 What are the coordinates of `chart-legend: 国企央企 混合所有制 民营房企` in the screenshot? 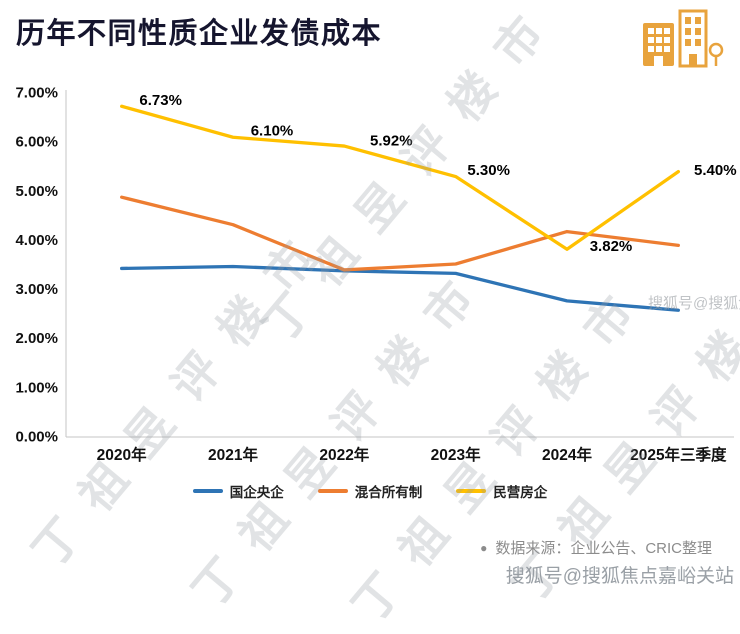 It's located at (370, 491).